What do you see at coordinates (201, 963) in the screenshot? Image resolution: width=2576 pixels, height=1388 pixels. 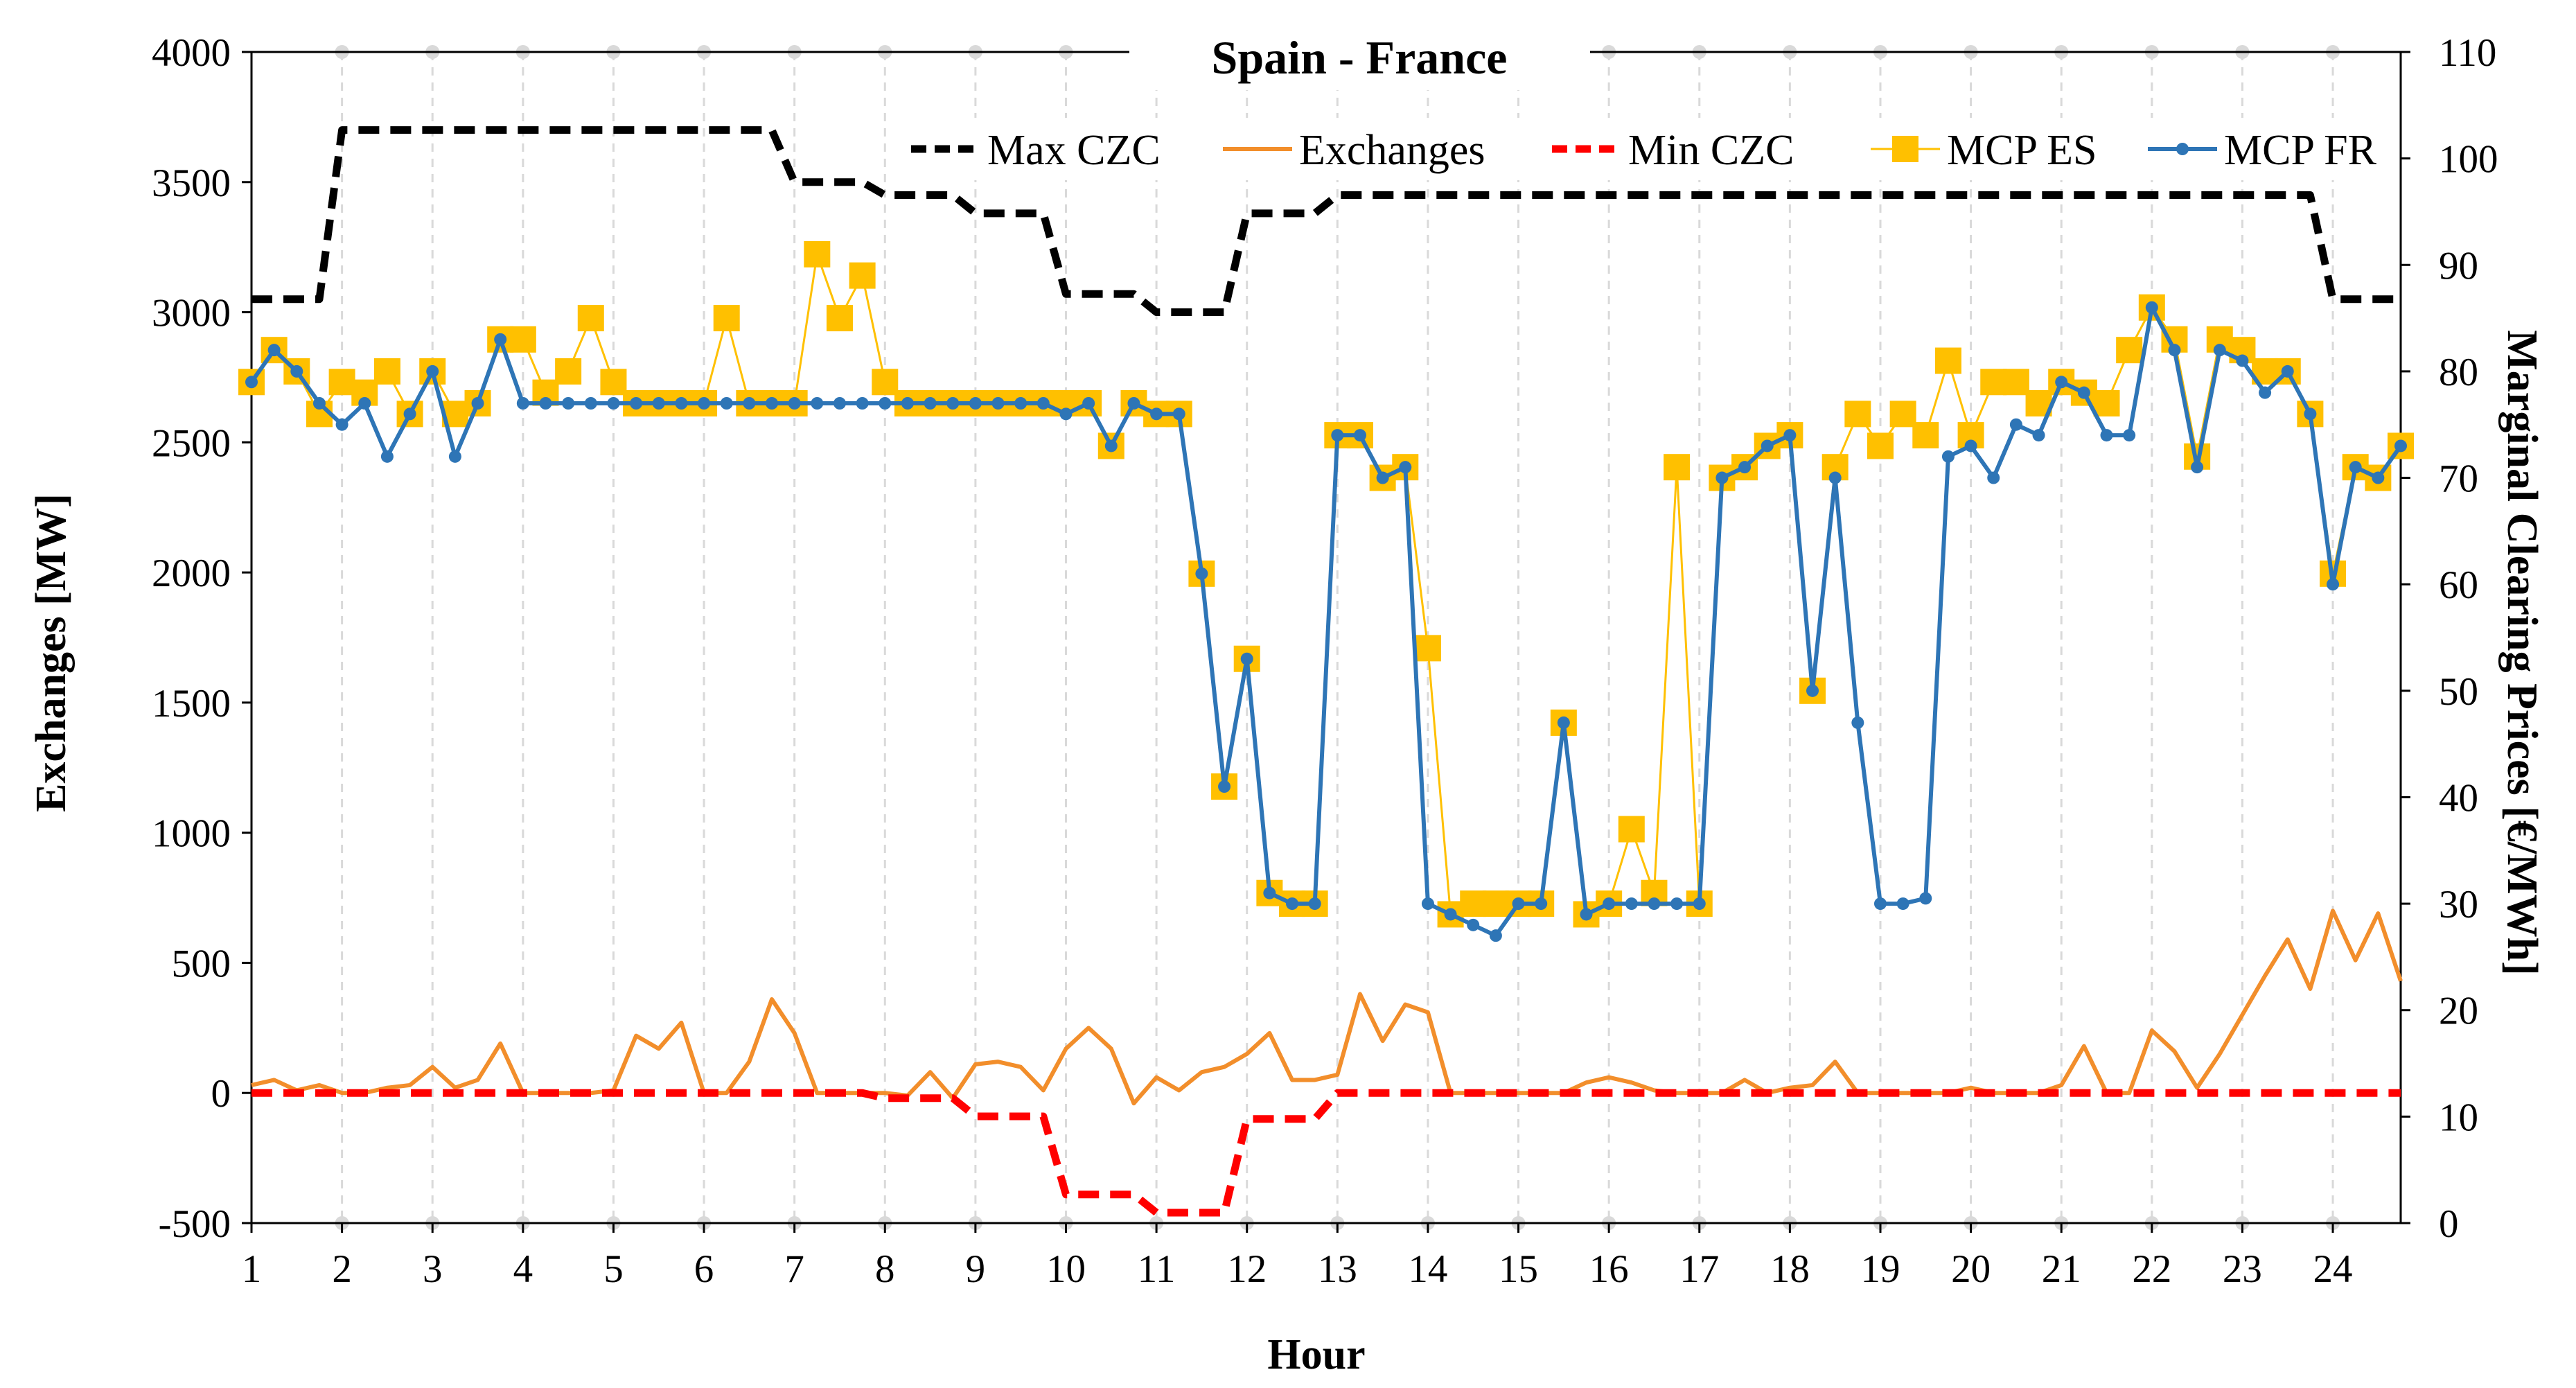 I see `y-left-tick-label: 500` at bounding box center [201, 963].